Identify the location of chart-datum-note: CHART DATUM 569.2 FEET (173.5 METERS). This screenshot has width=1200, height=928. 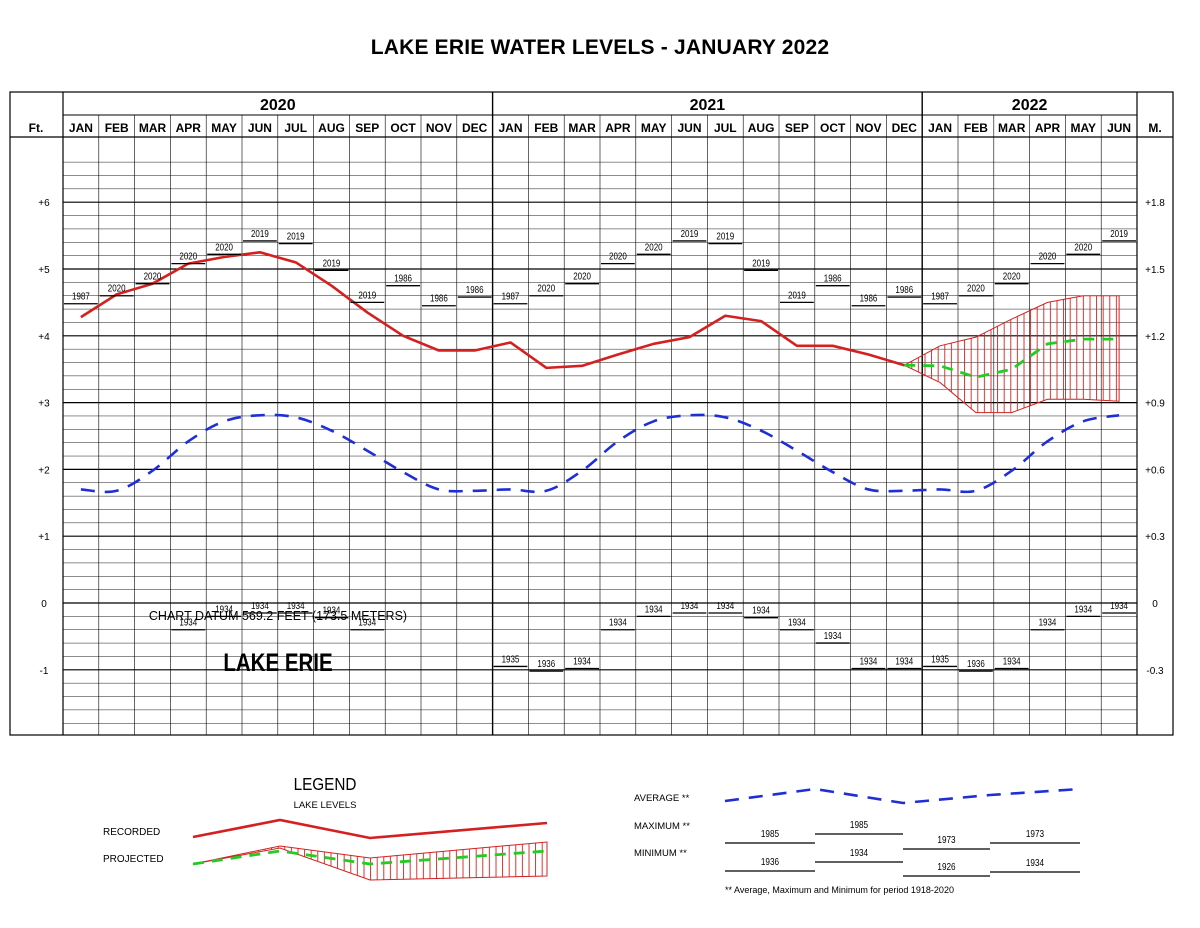
(278, 616).